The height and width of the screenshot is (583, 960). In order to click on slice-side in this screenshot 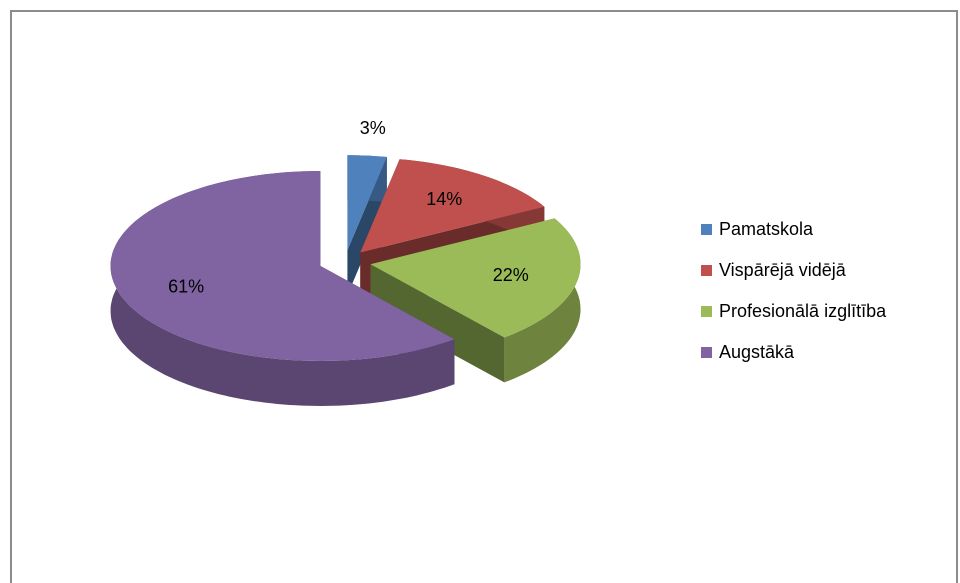, I will do `click(437, 323)`.